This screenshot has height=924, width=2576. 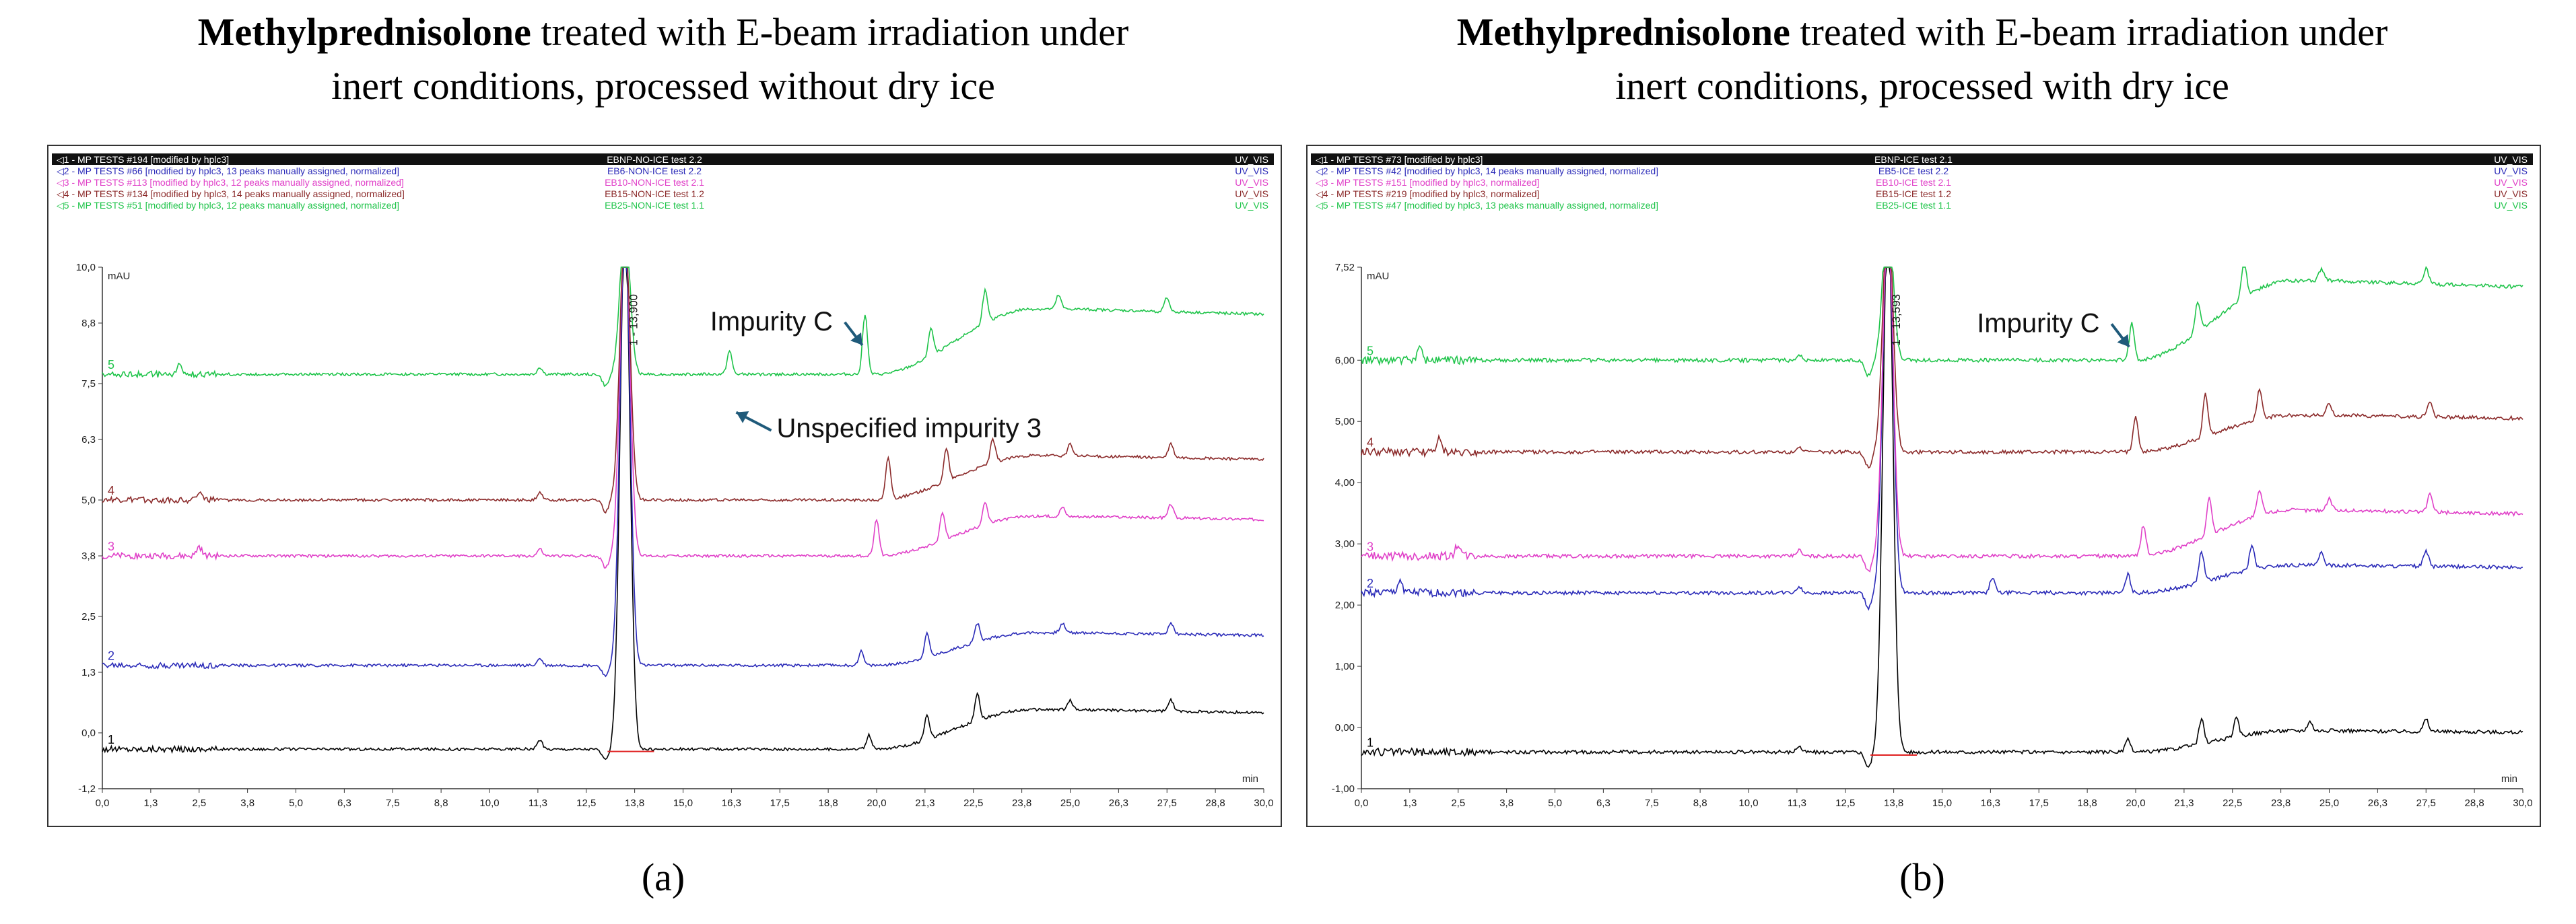 I want to click on legend-sample-text: EB5-ICE test 2.2, so click(x=1913, y=171).